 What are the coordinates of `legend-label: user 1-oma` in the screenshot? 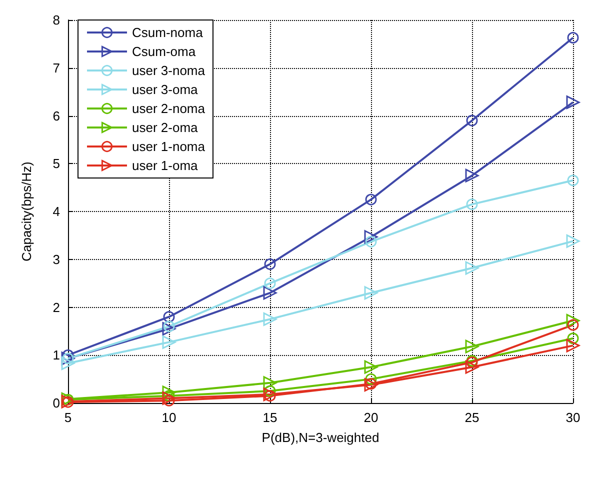 It's located at (165, 165).